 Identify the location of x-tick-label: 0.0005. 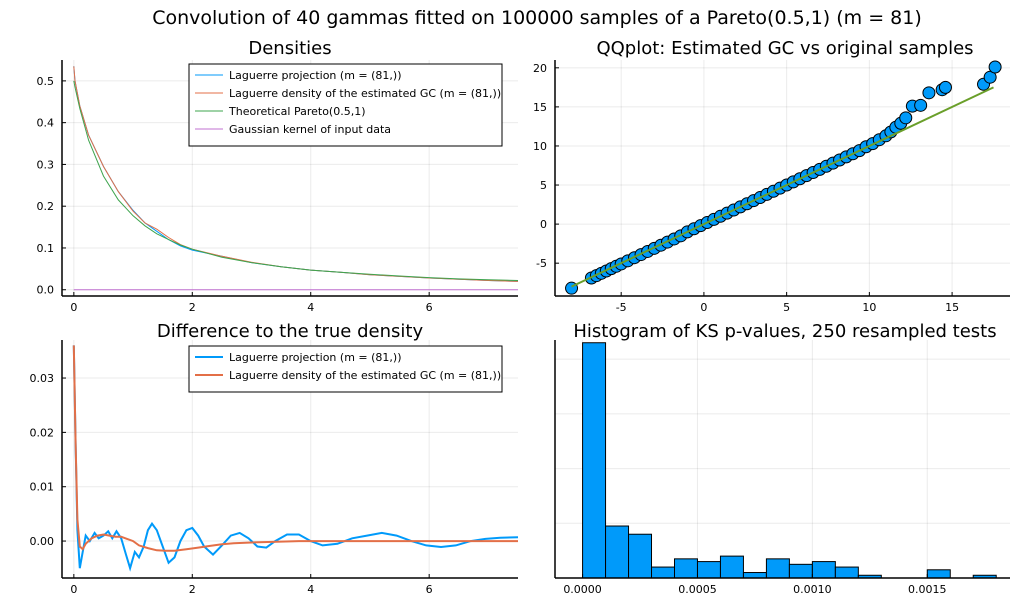
(697, 589).